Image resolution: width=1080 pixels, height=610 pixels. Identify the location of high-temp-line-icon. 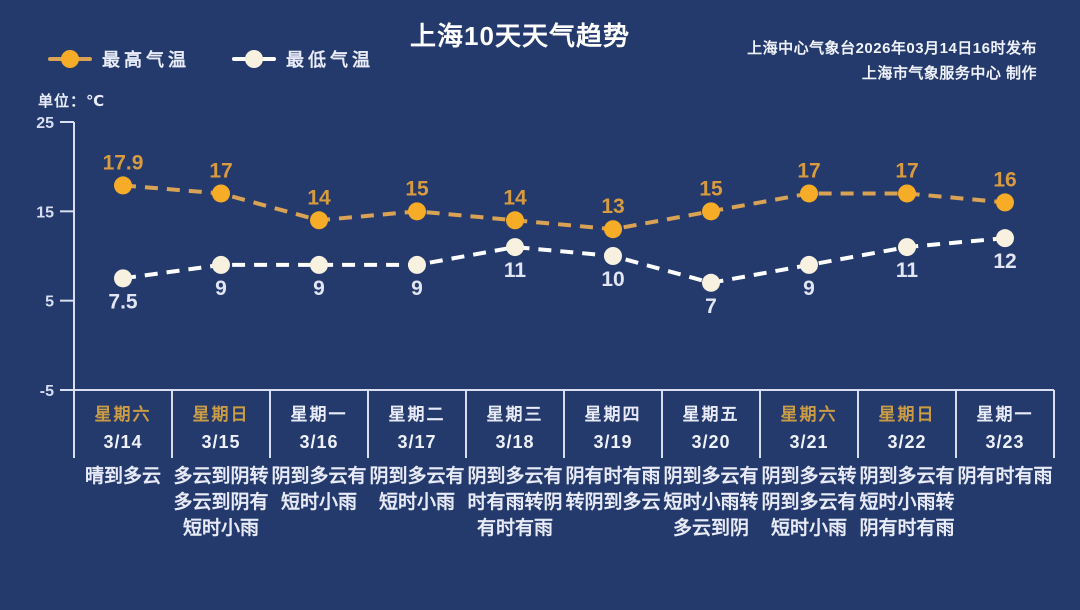
(70, 59).